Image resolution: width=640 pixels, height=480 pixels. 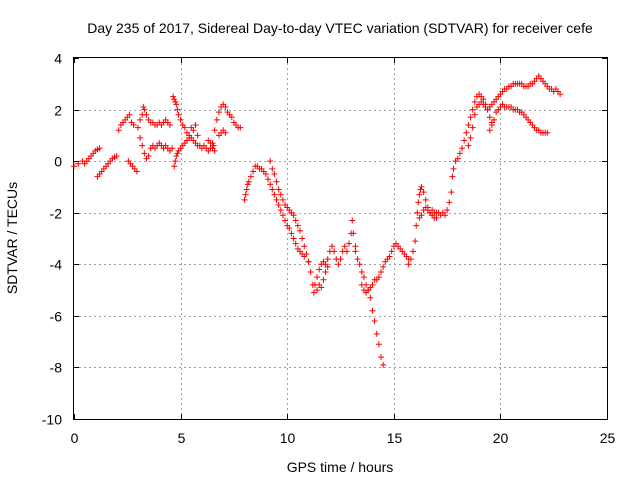 I want to click on y-tick-label: -4, so click(x=56, y=265).